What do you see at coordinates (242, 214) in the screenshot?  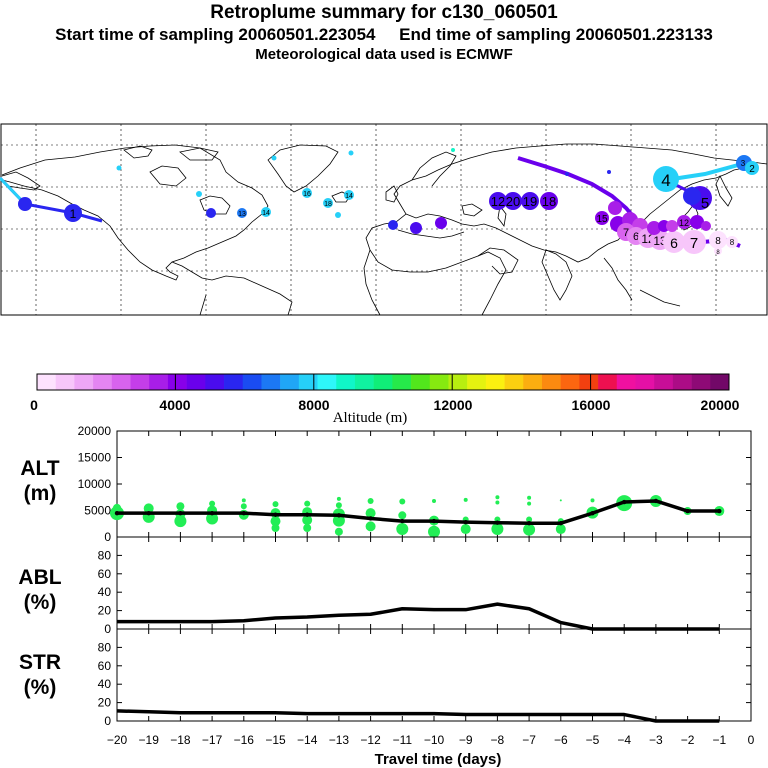 I see `plume-day-label: 13` at bounding box center [242, 214].